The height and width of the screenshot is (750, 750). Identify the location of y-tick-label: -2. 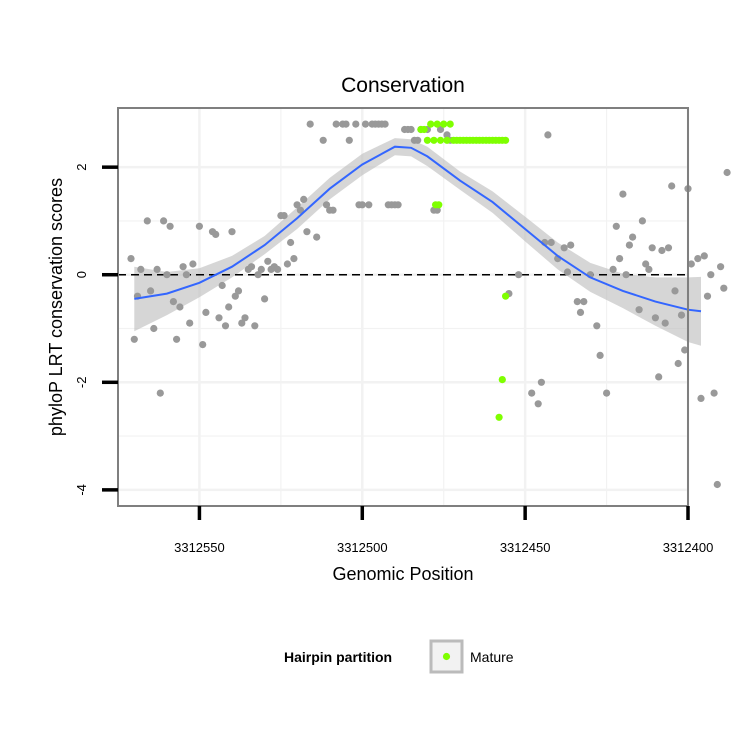
(81, 383).